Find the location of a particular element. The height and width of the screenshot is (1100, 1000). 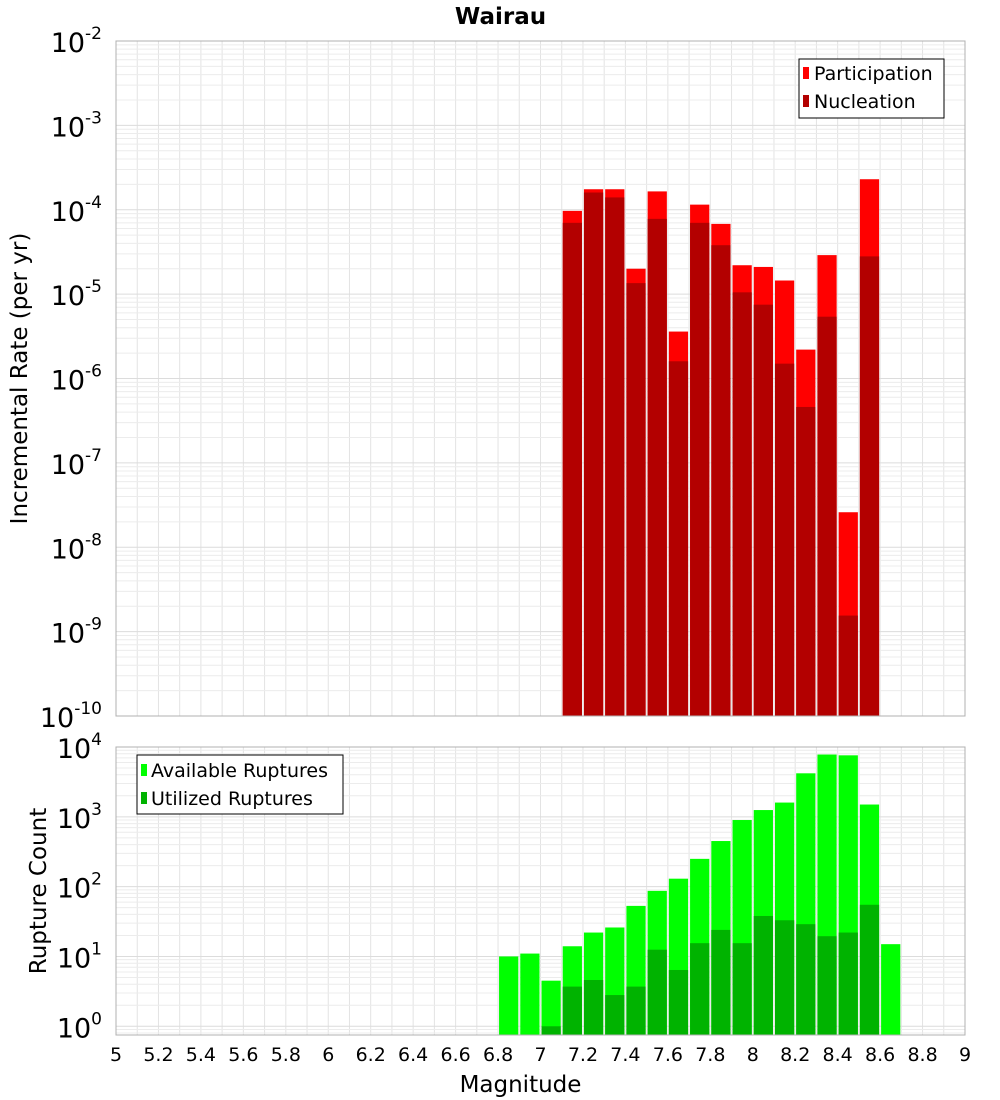

x-tick-label: 8.4 is located at coordinates (838, 1055).